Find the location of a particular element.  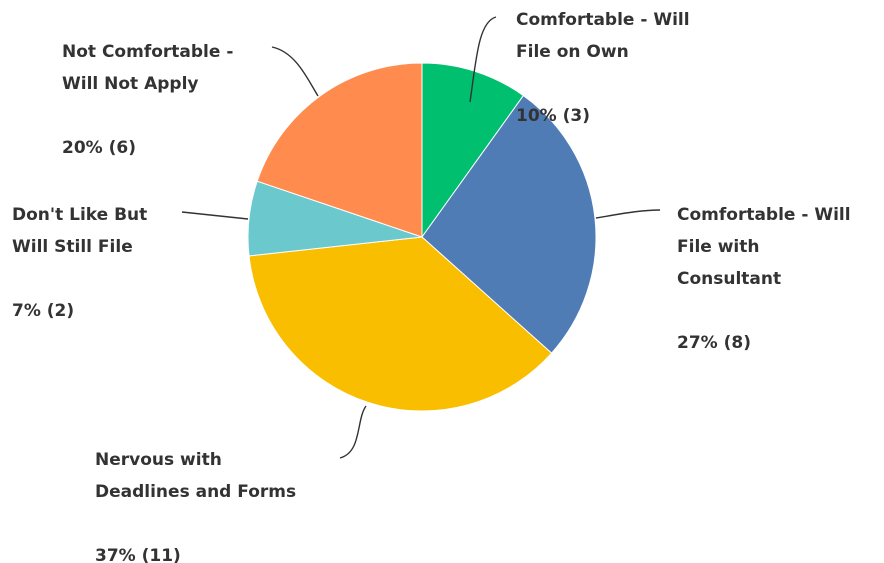

leader-line-comfortable-will-file-with-consultant is located at coordinates (628, 214).